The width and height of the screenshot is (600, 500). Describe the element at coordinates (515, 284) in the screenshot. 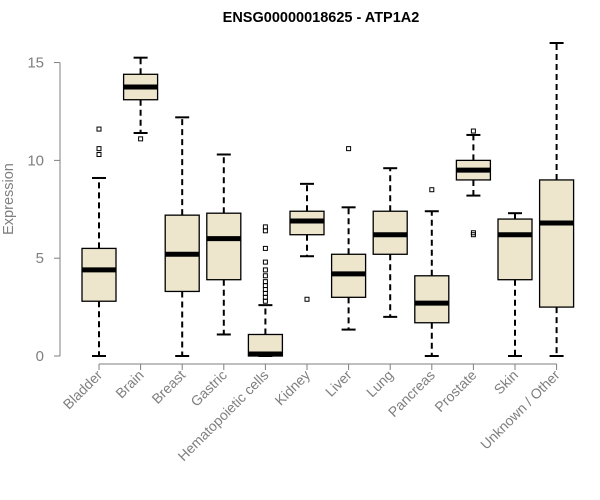

I see `box-skin` at that location.